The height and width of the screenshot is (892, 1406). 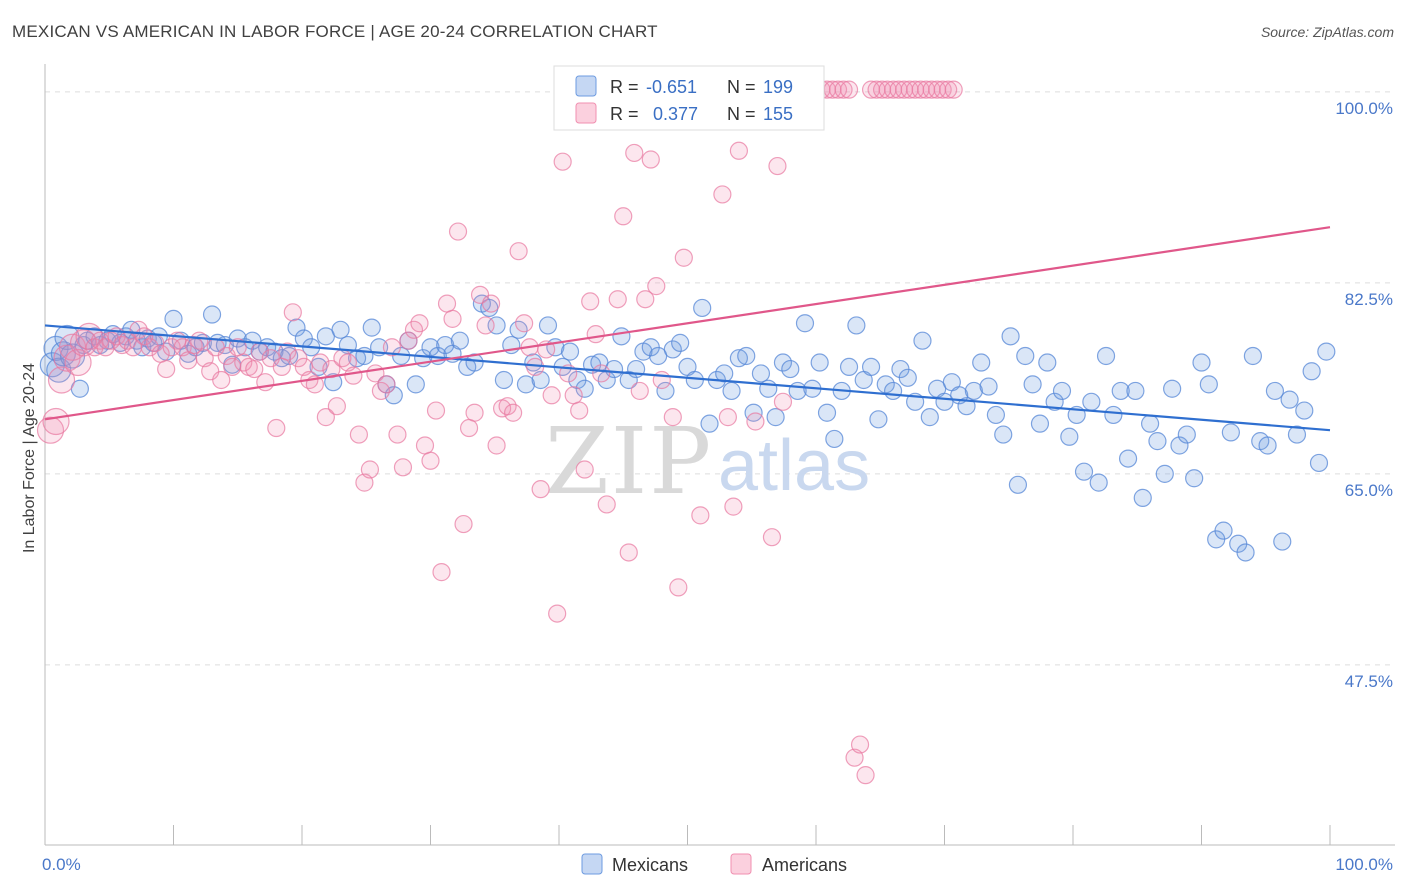 I want to click on legend-box, so click(x=689, y=98).